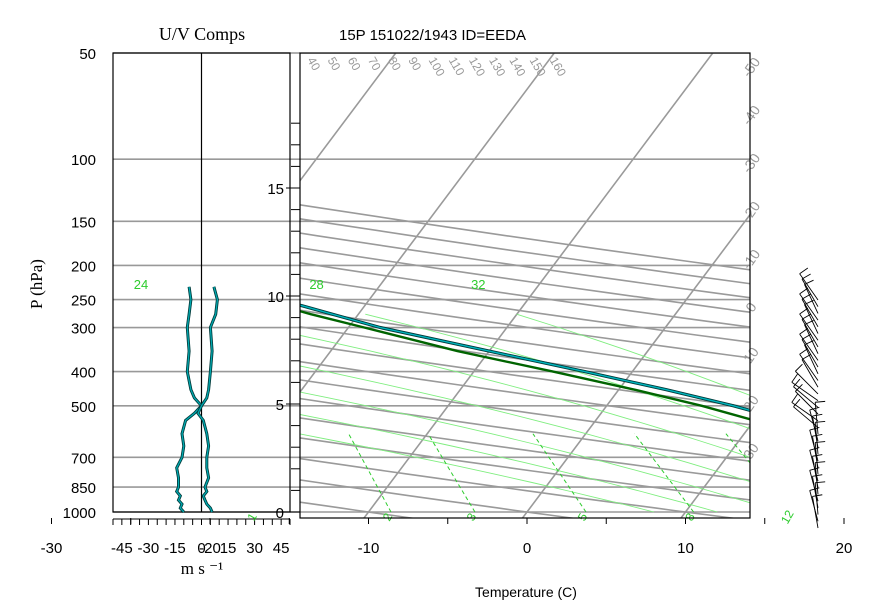 This screenshot has height=600, width=887. Describe the element at coordinates (517, 67) in the screenshot. I see `dry-adiabat-label: 140` at that location.